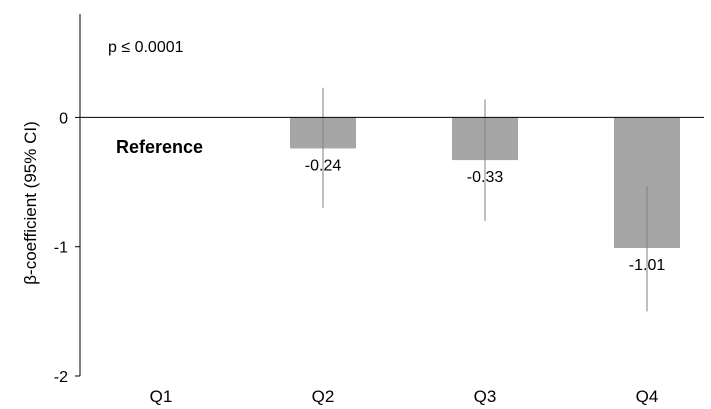  I want to click on value-label: -0.33, so click(485, 177).